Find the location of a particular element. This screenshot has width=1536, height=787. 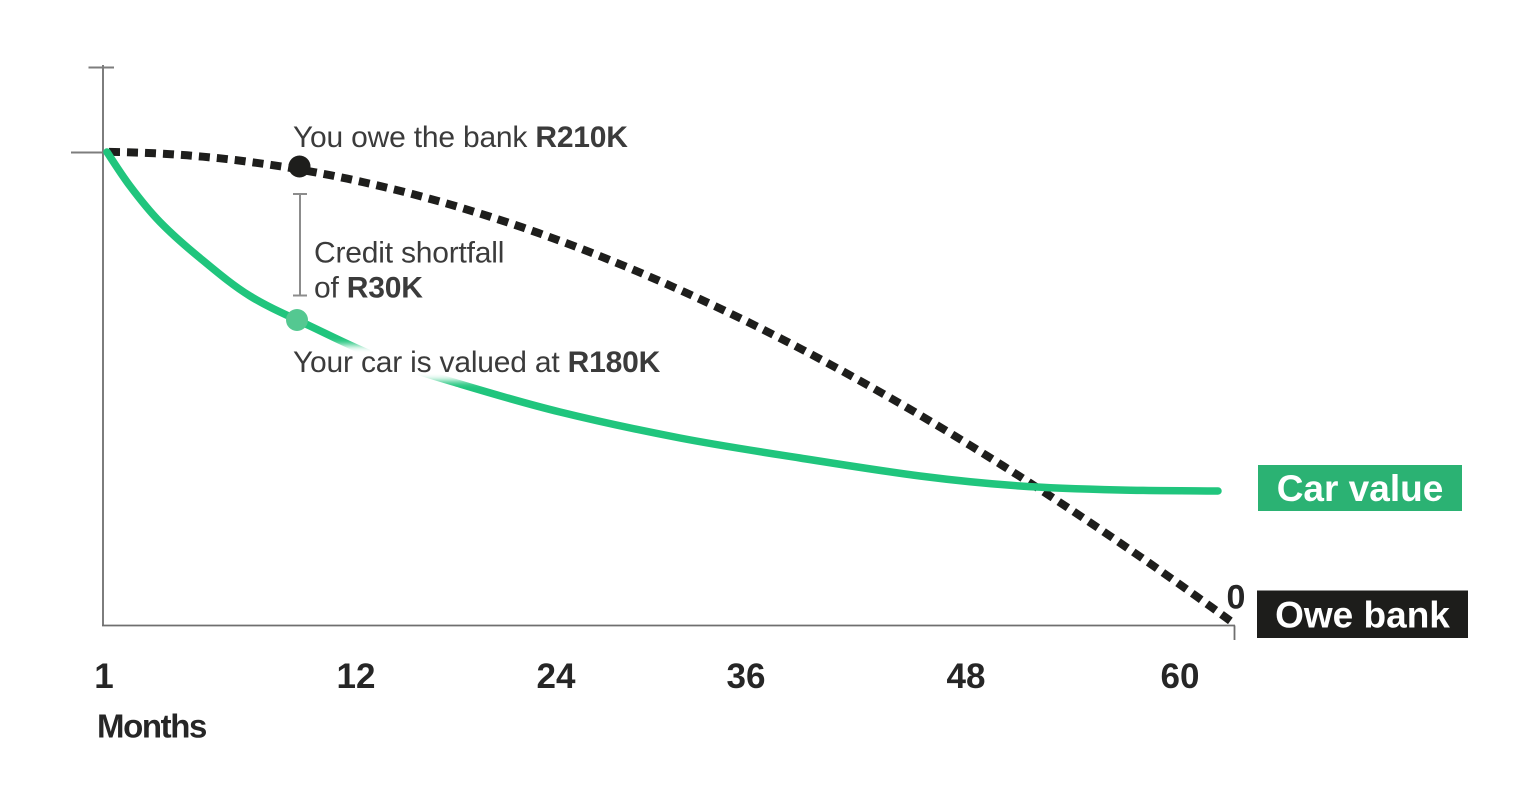

svg-text: 36 is located at coordinates (746, 676).